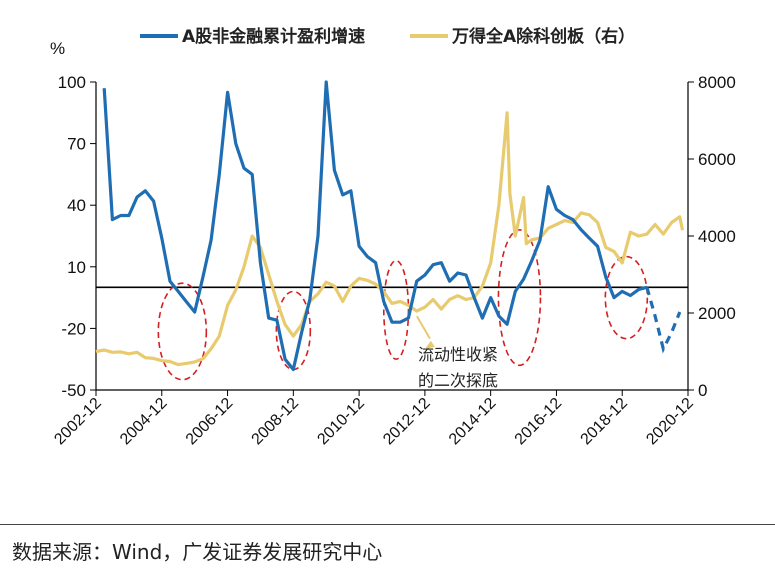 This screenshot has height=574, width=775. I want to click on x-tick-label: 2004-12, so click(144, 422).